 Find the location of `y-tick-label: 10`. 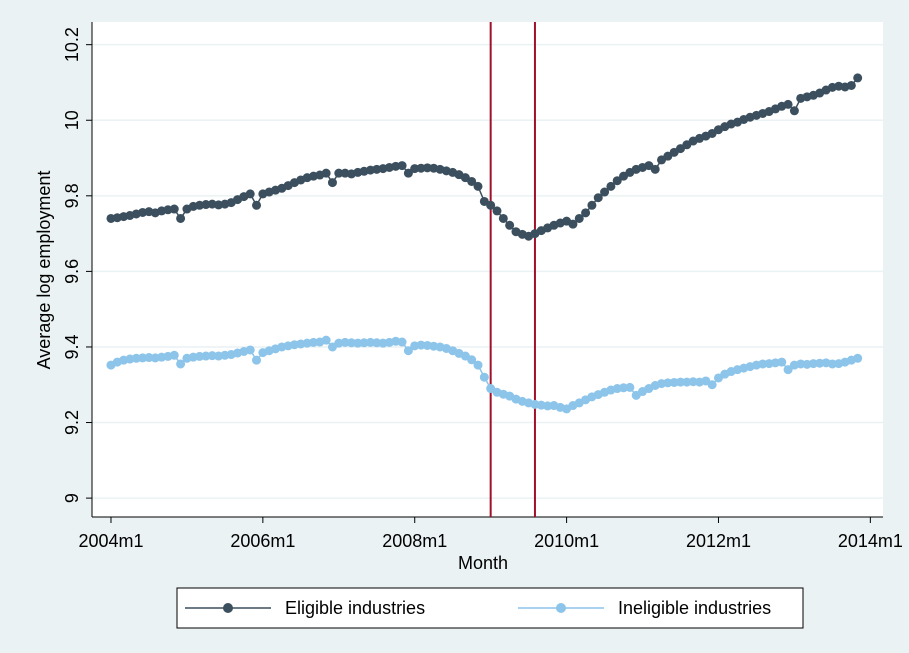

y-tick-label: 10 is located at coordinates (72, 120).